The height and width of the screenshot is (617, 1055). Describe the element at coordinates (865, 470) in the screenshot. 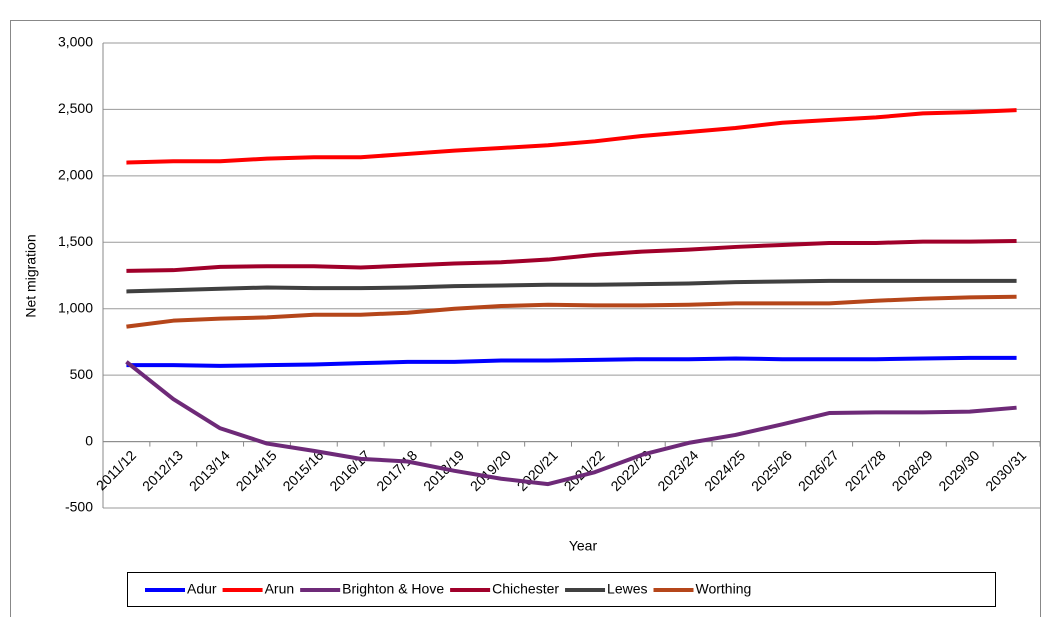

I see `x-tick-label: 2027/28` at that location.